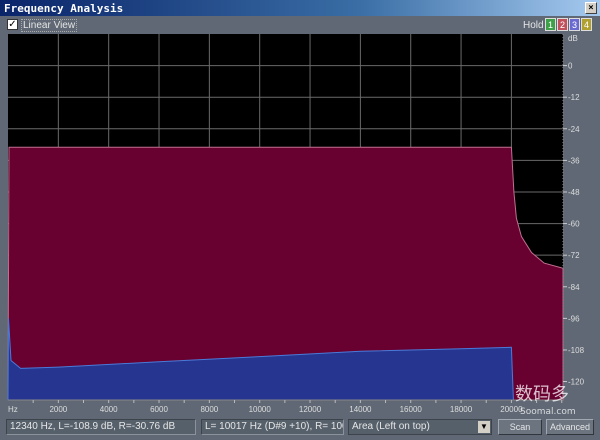 The height and width of the screenshot is (440, 600). What do you see at coordinates (484, 427) in the screenshot?
I see `chevron-down-icon: ▼` at bounding box center [484, 427].